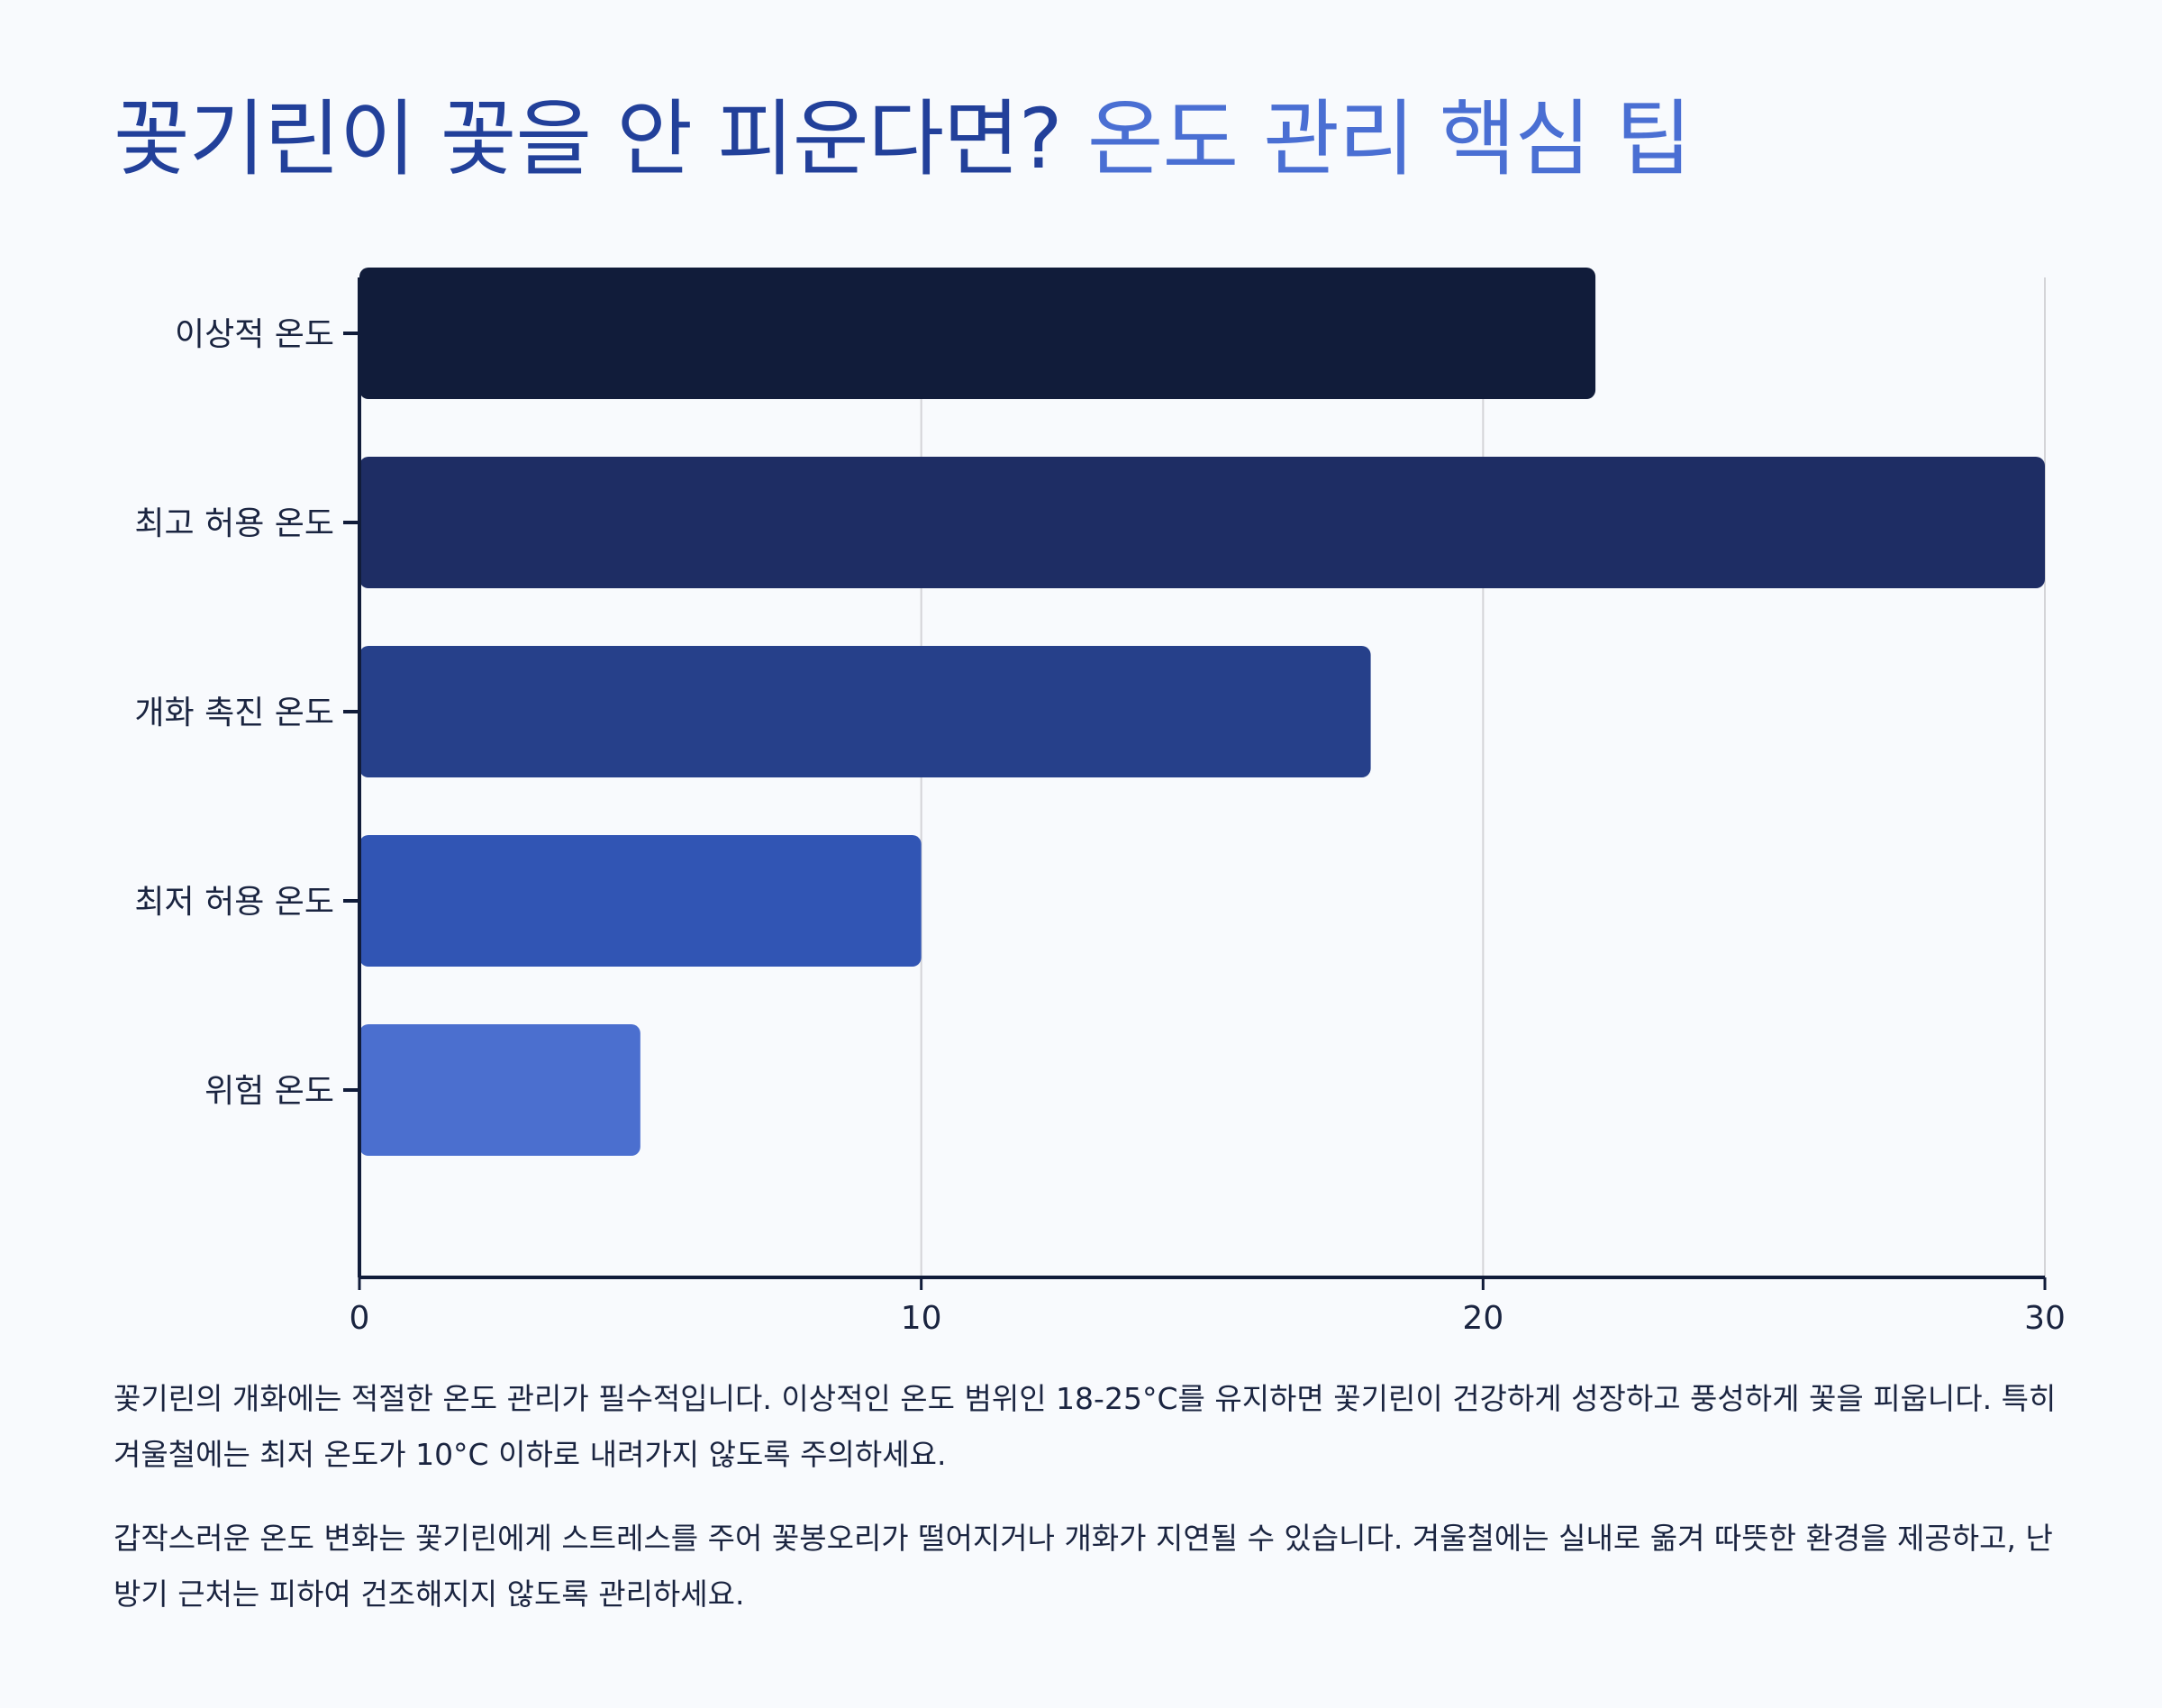  I want to click on x-tick-label-0: 0, so click(360, 1318).